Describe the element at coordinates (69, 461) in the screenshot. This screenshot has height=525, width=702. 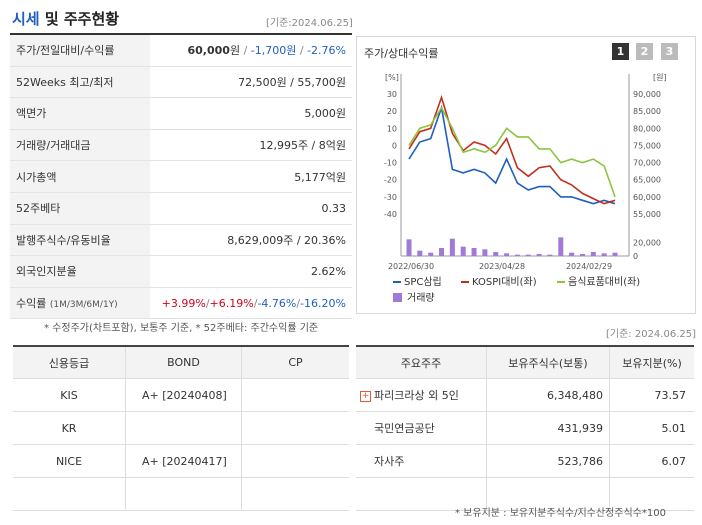
I see `agency-cell: NICE` at that location.